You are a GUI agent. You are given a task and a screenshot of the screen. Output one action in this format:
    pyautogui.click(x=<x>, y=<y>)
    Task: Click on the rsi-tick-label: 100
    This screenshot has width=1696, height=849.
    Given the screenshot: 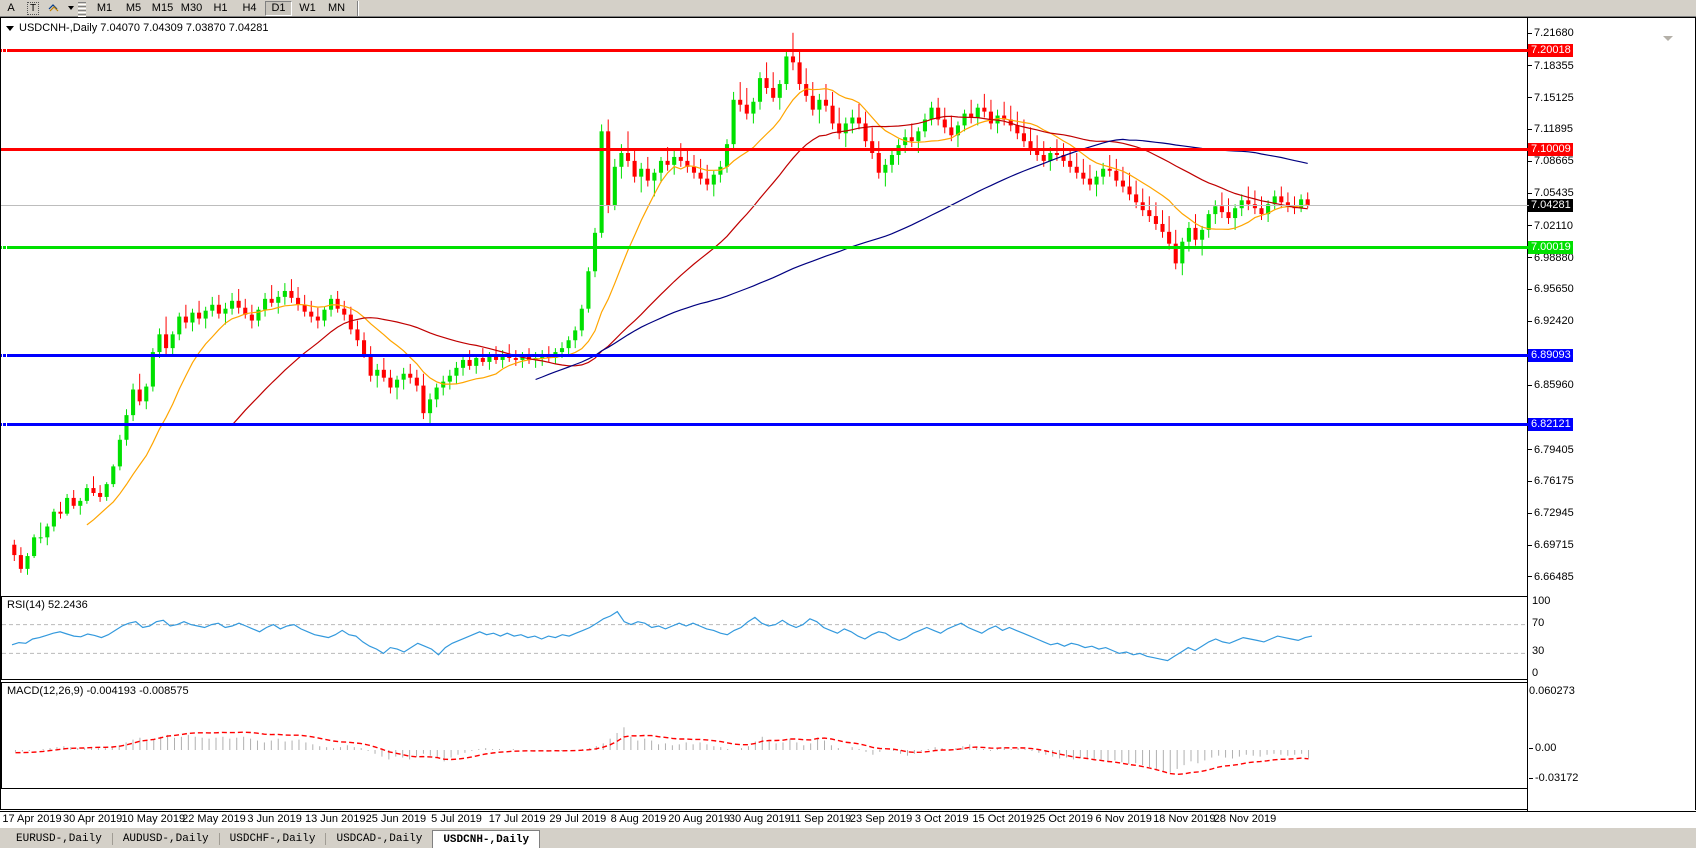 What is the action you would take?
    pyautogui.click(x=1541, y=601)
    